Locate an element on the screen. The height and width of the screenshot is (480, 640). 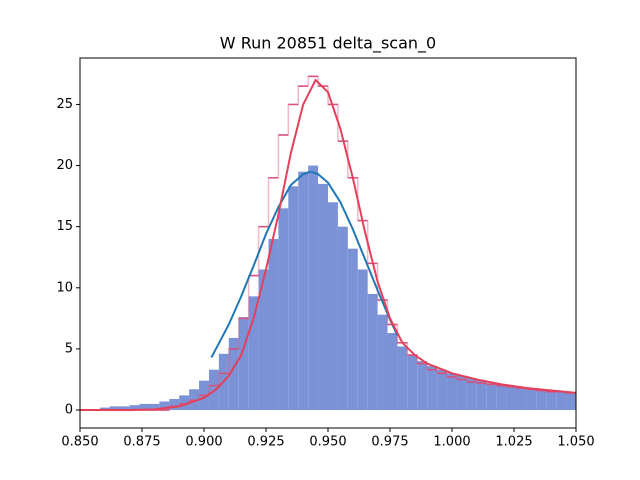
x-tick-label: 1.050 is located at coordinates (575, 442).